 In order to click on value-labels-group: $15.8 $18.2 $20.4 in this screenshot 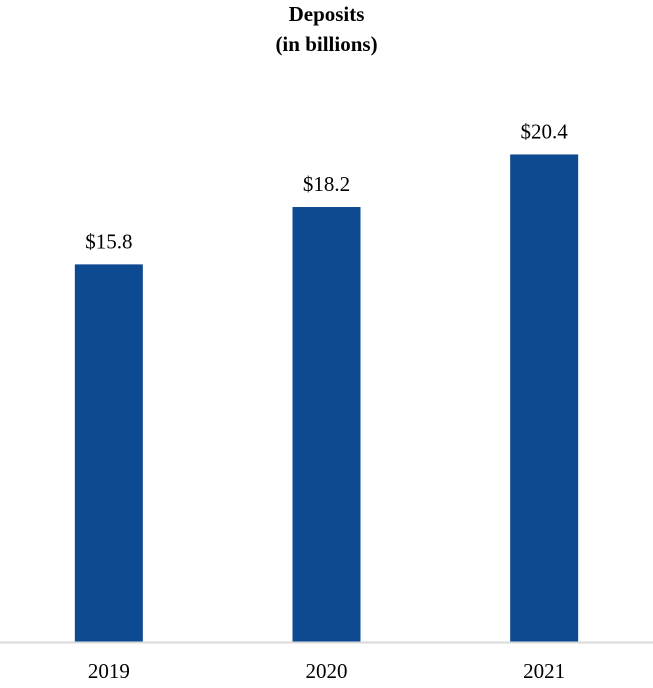, I will do `click(326, 186)`.